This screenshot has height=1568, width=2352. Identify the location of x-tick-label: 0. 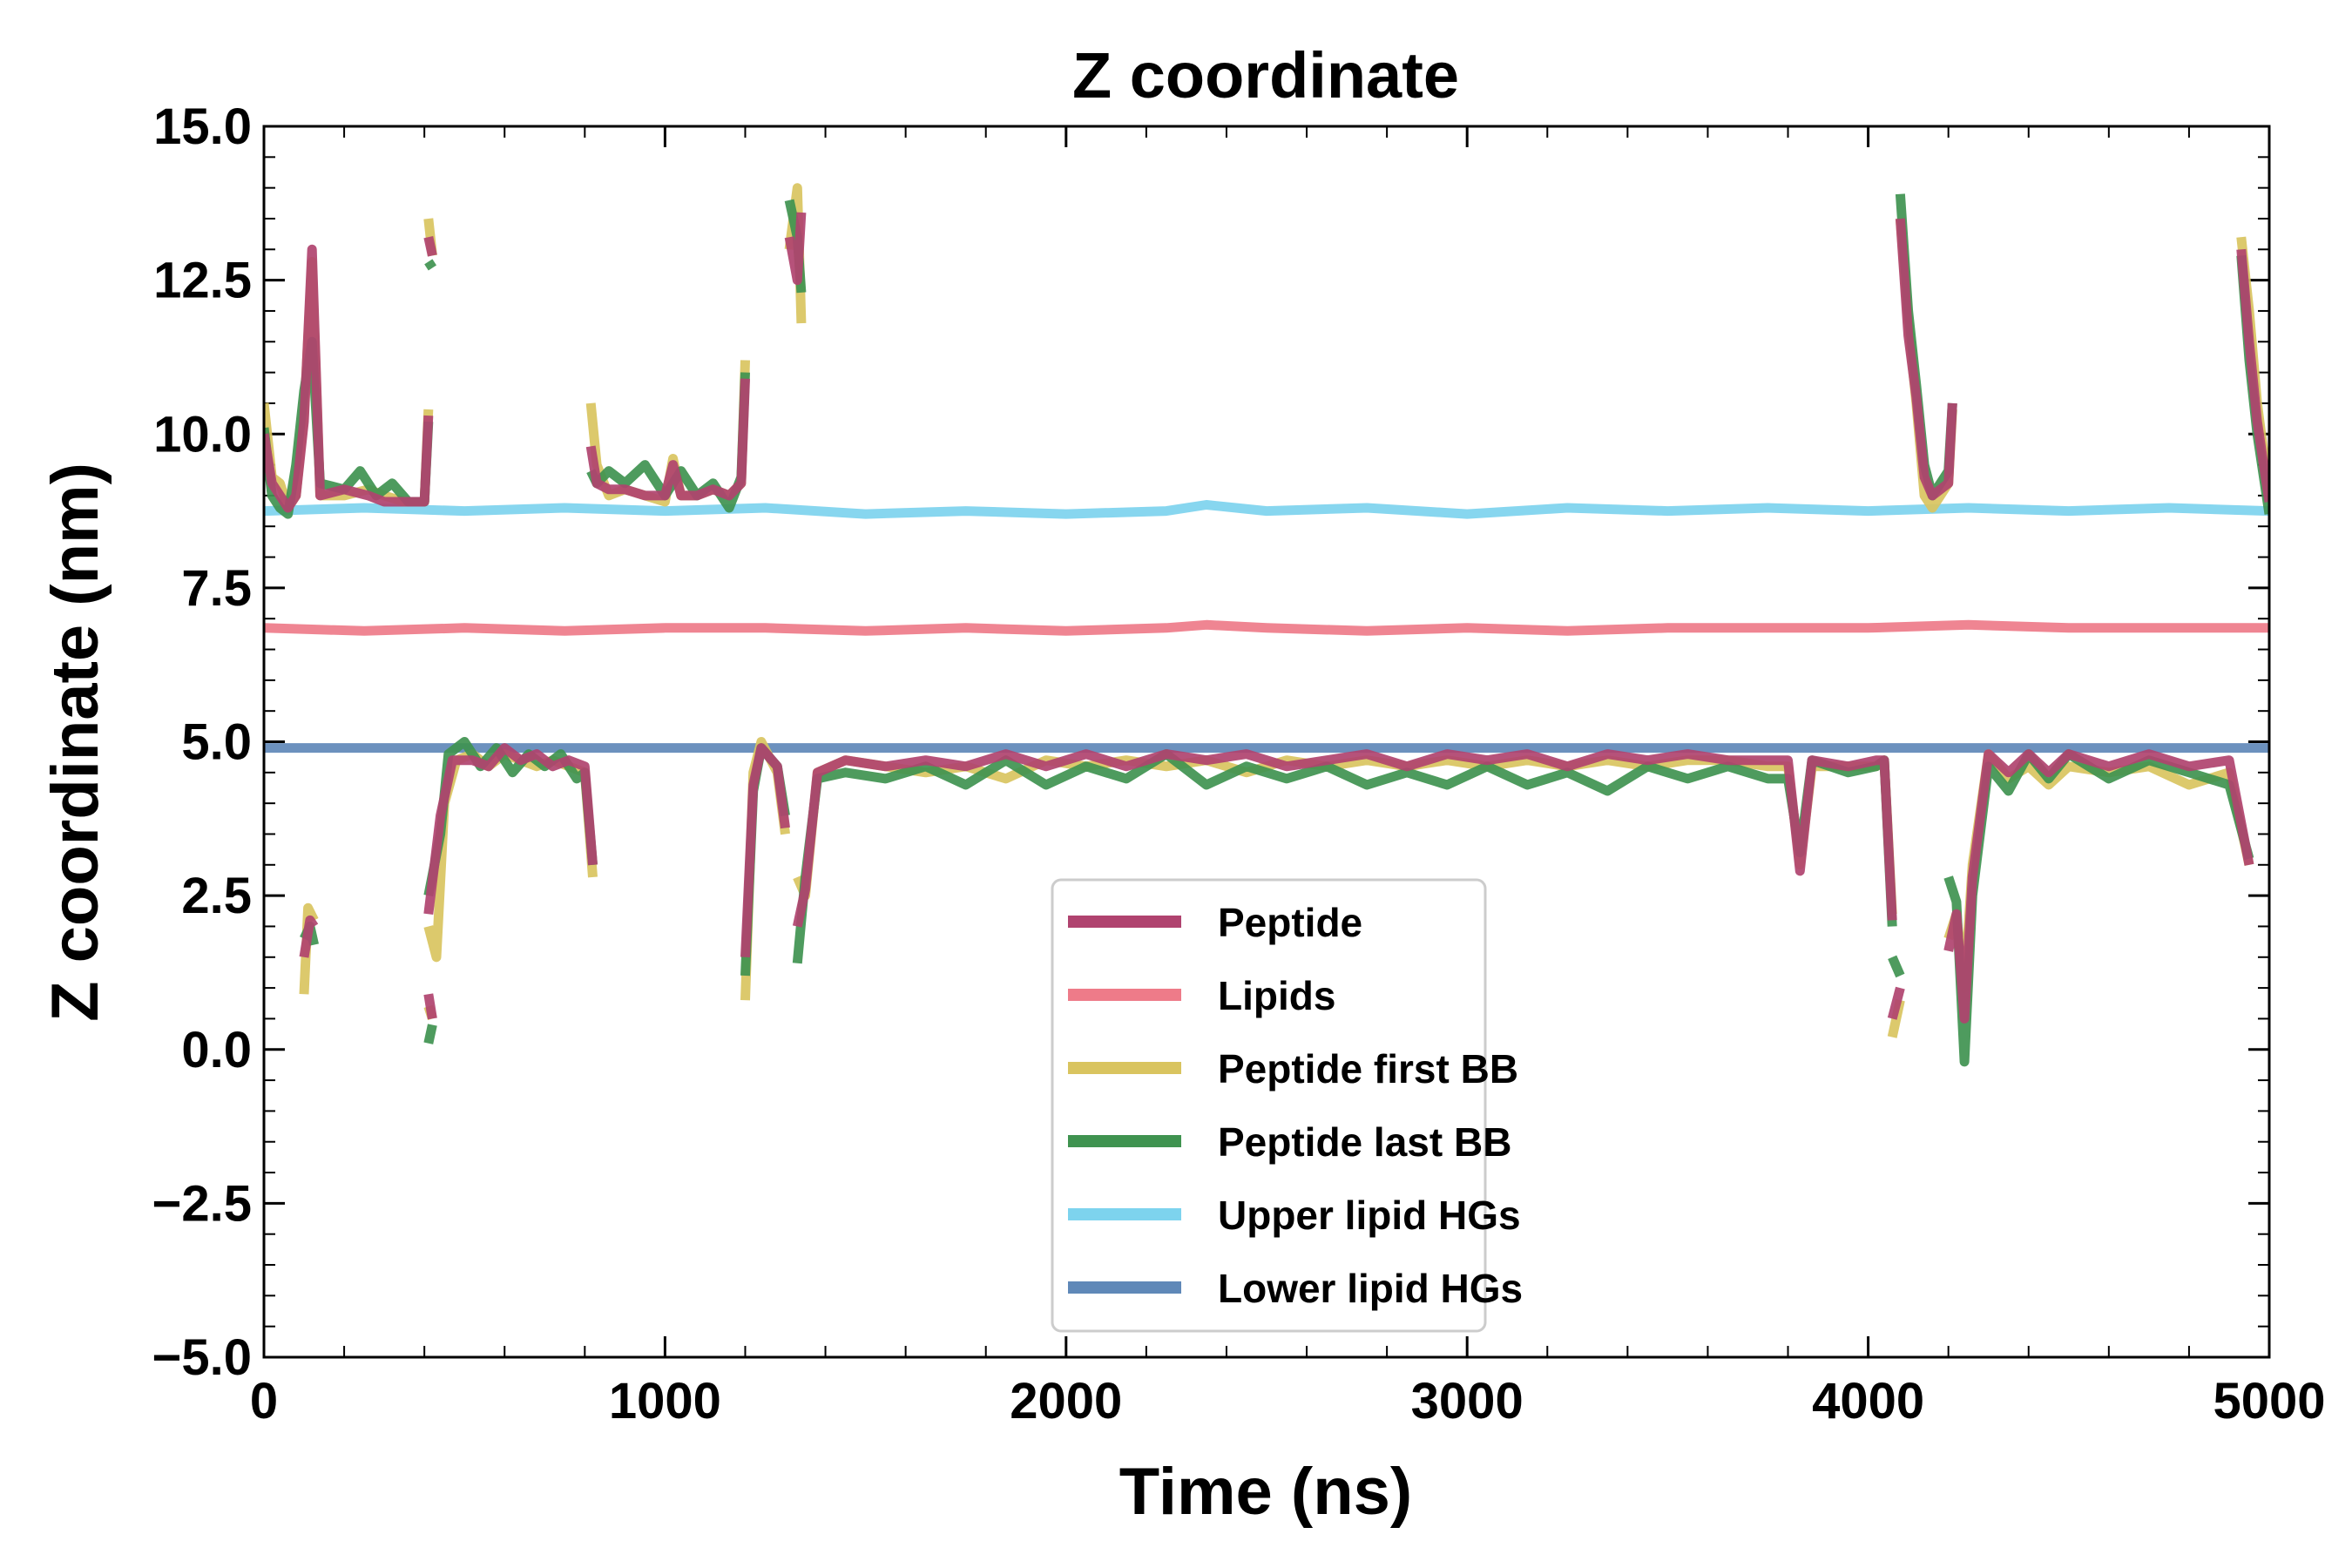
(264, 1401).